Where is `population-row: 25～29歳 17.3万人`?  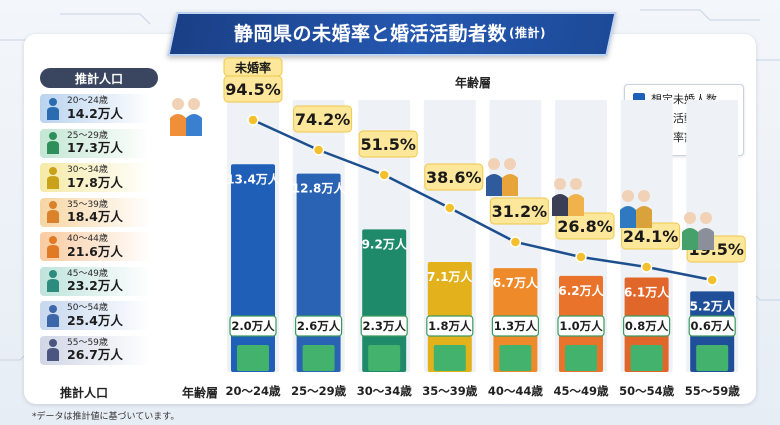 population-row: 25～29歳 17.3万人 is located at coordinates (95, 143).